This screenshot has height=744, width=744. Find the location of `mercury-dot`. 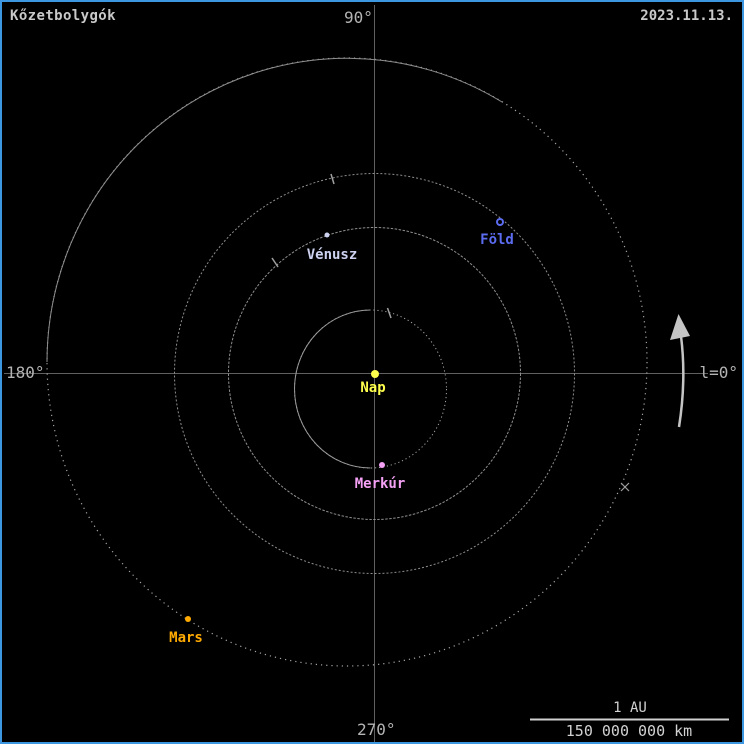

mercury-dot is located at coordinates (382, 465).